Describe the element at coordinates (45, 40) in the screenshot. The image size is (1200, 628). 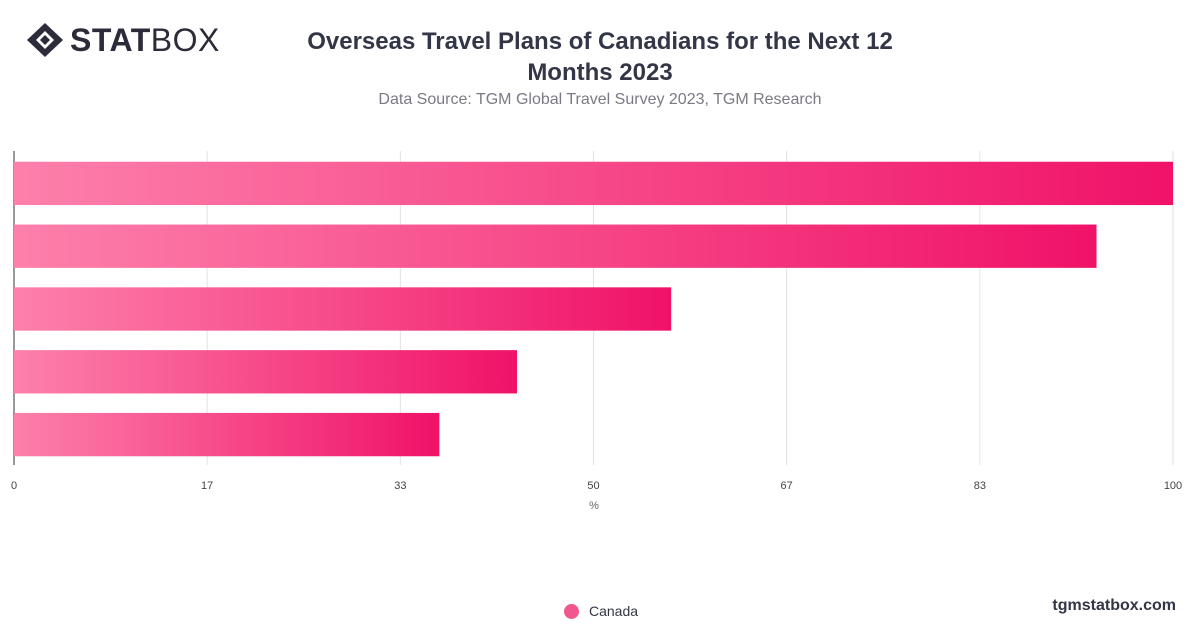
I see `diamond-logo-icon` at that location.